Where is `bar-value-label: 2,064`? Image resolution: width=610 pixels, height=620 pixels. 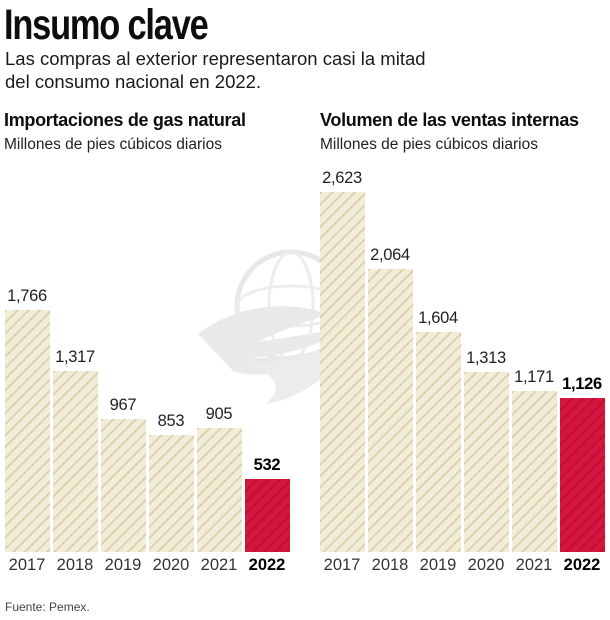
bar-value-label: 2,064 is located at coordinates (390, 255).